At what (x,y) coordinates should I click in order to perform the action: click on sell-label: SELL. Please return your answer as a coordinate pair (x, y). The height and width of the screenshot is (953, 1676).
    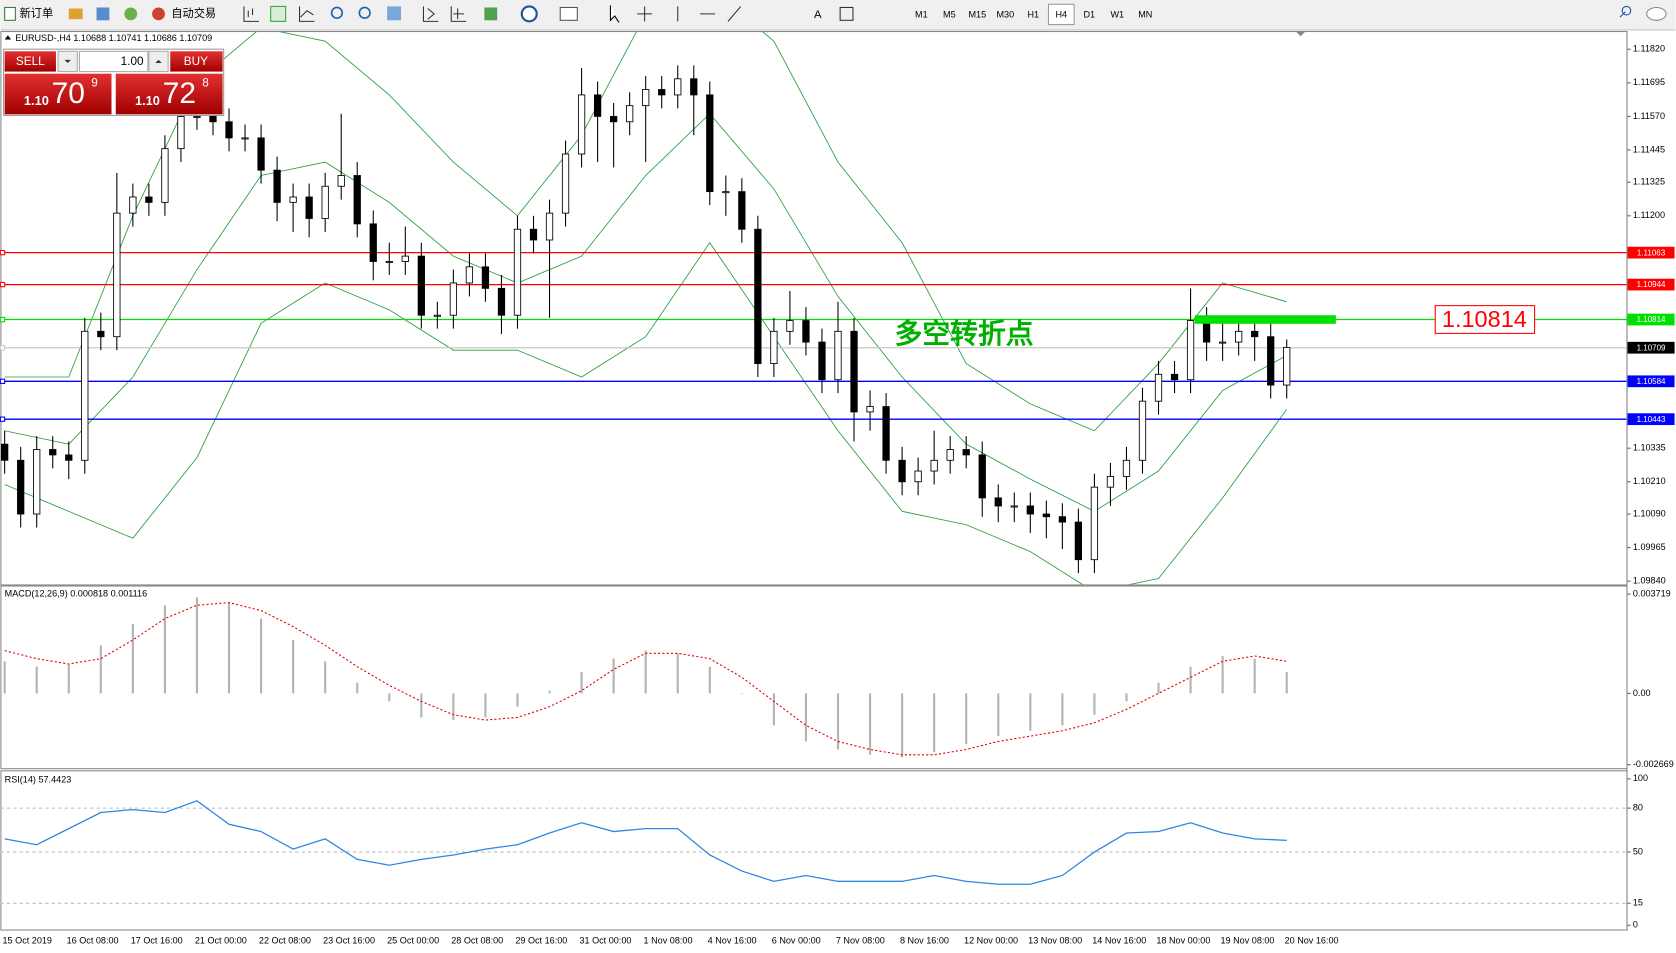
    Looking at the image, I should click on (30, 61).